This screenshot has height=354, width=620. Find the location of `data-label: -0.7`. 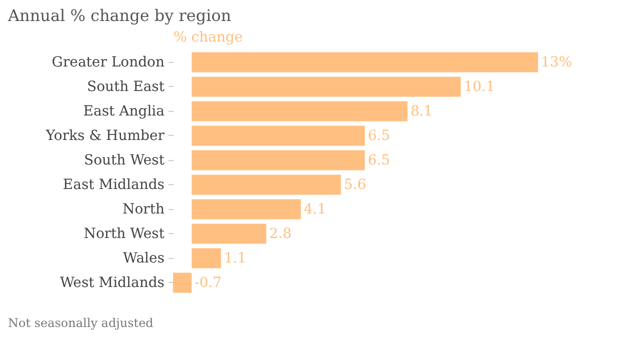

data-label: -0.7 is located at coordinates (208, 282).